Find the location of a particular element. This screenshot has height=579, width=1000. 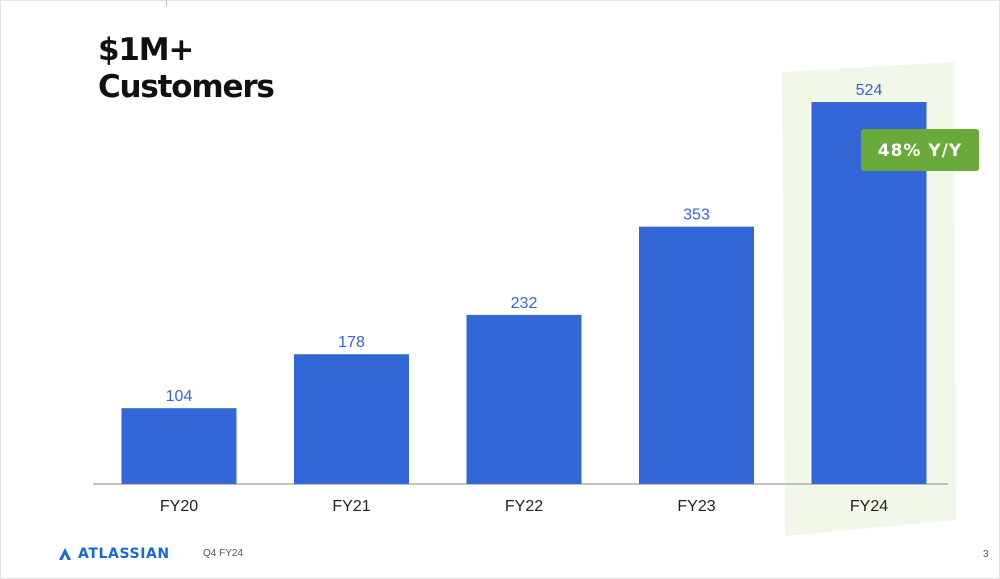

yoy-growth-badge-label: 48% Y/Y is located at coordinates (920, 151).